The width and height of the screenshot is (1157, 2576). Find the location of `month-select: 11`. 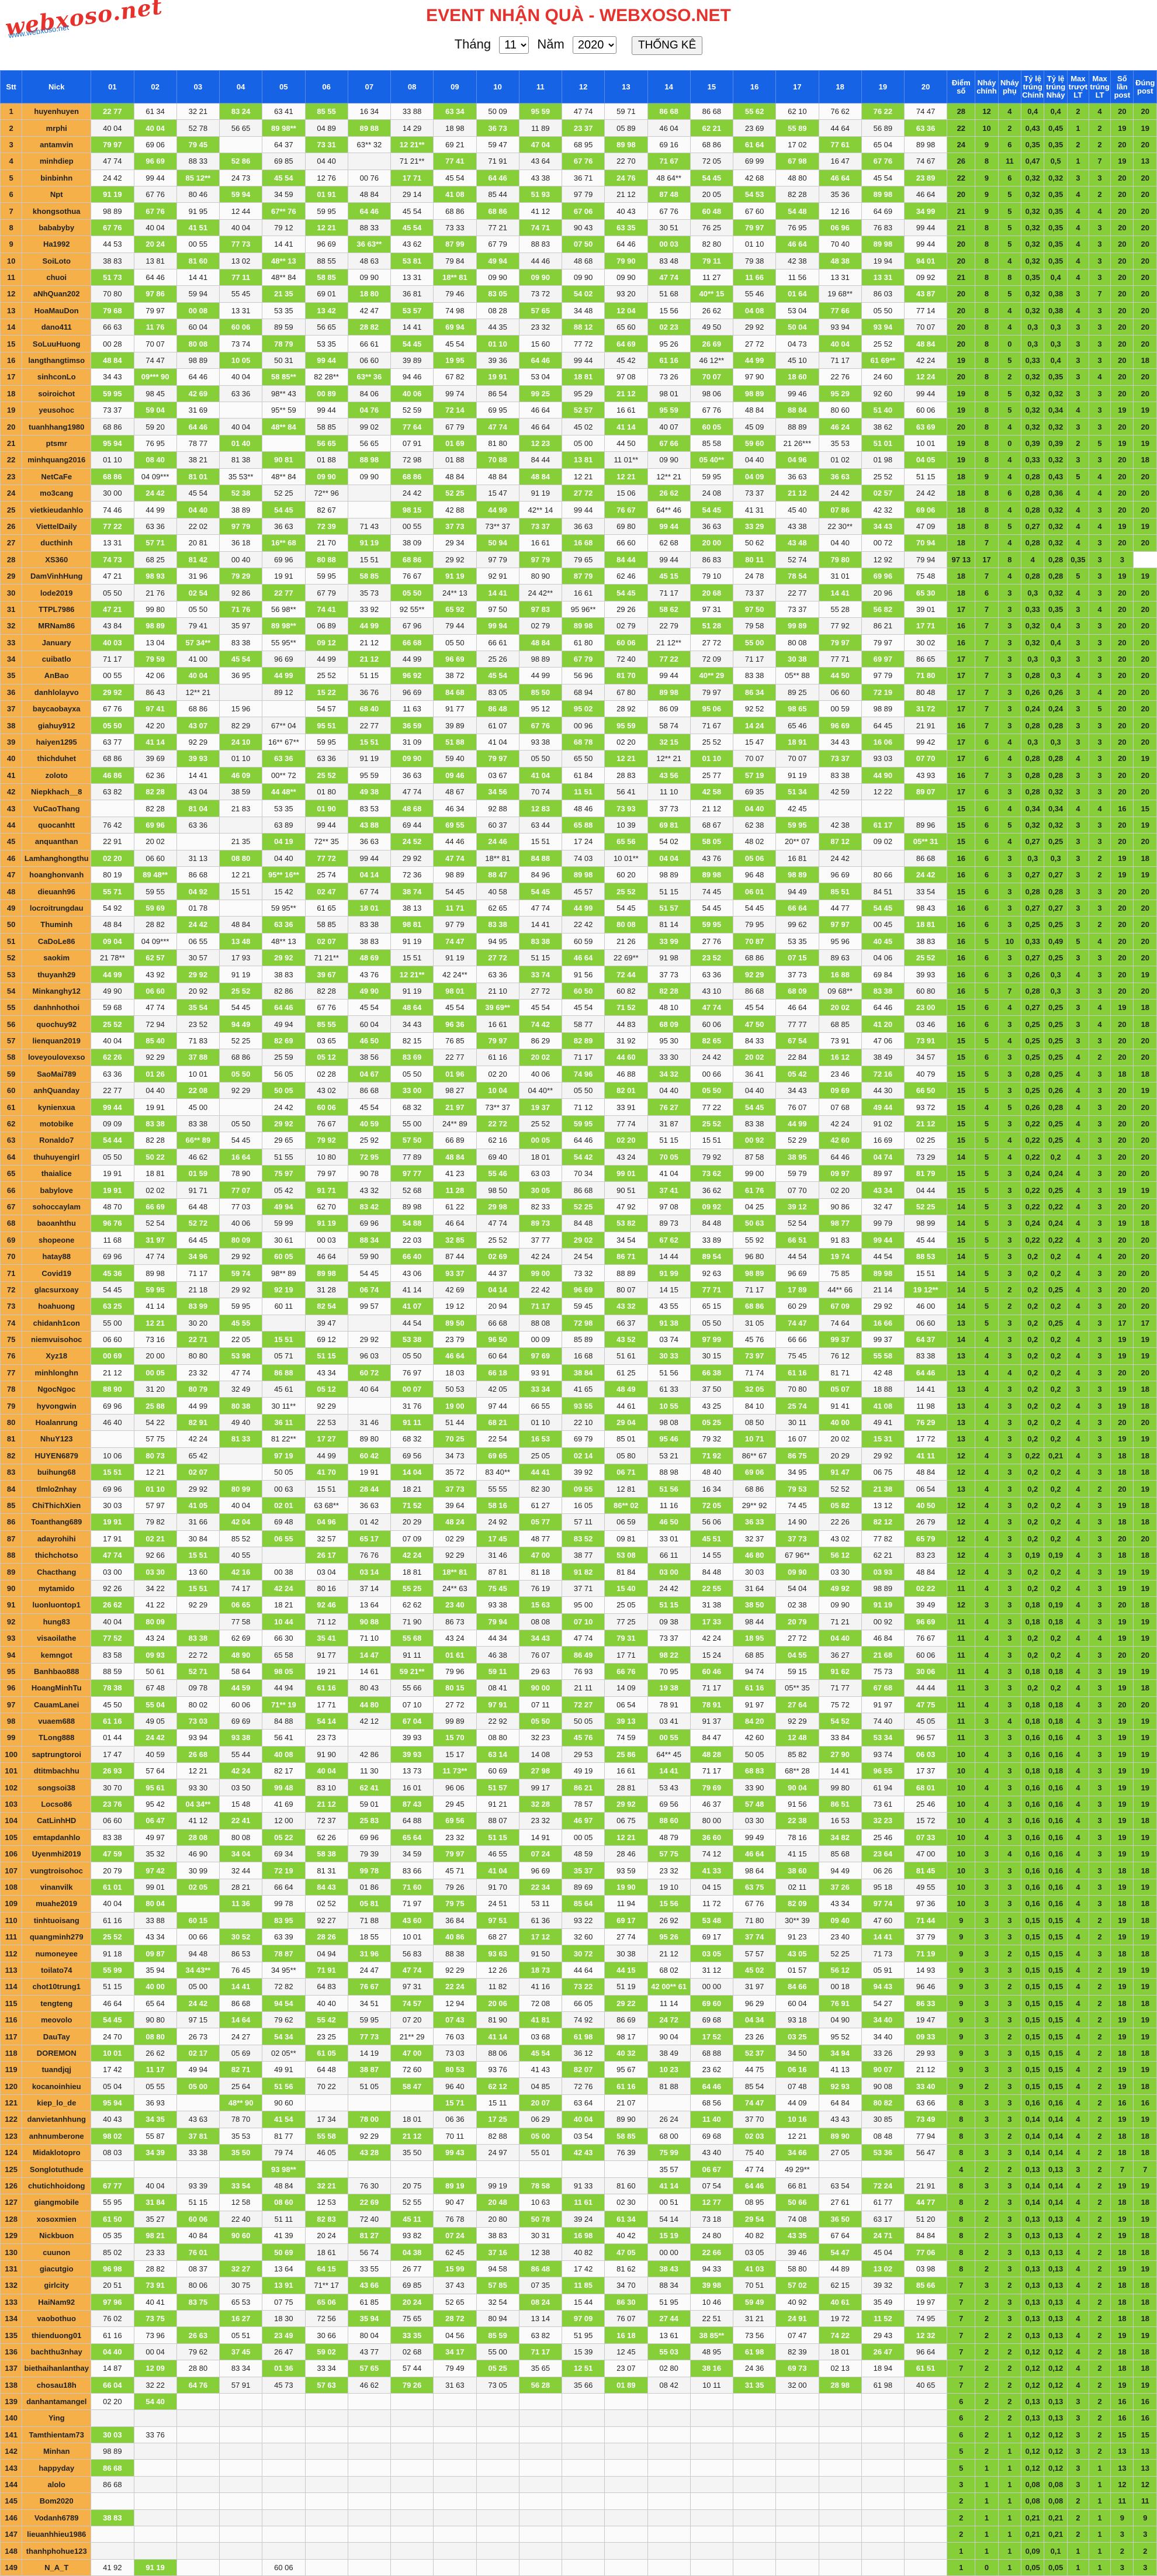

month-select: 11 is located at coordinates (514, 45).